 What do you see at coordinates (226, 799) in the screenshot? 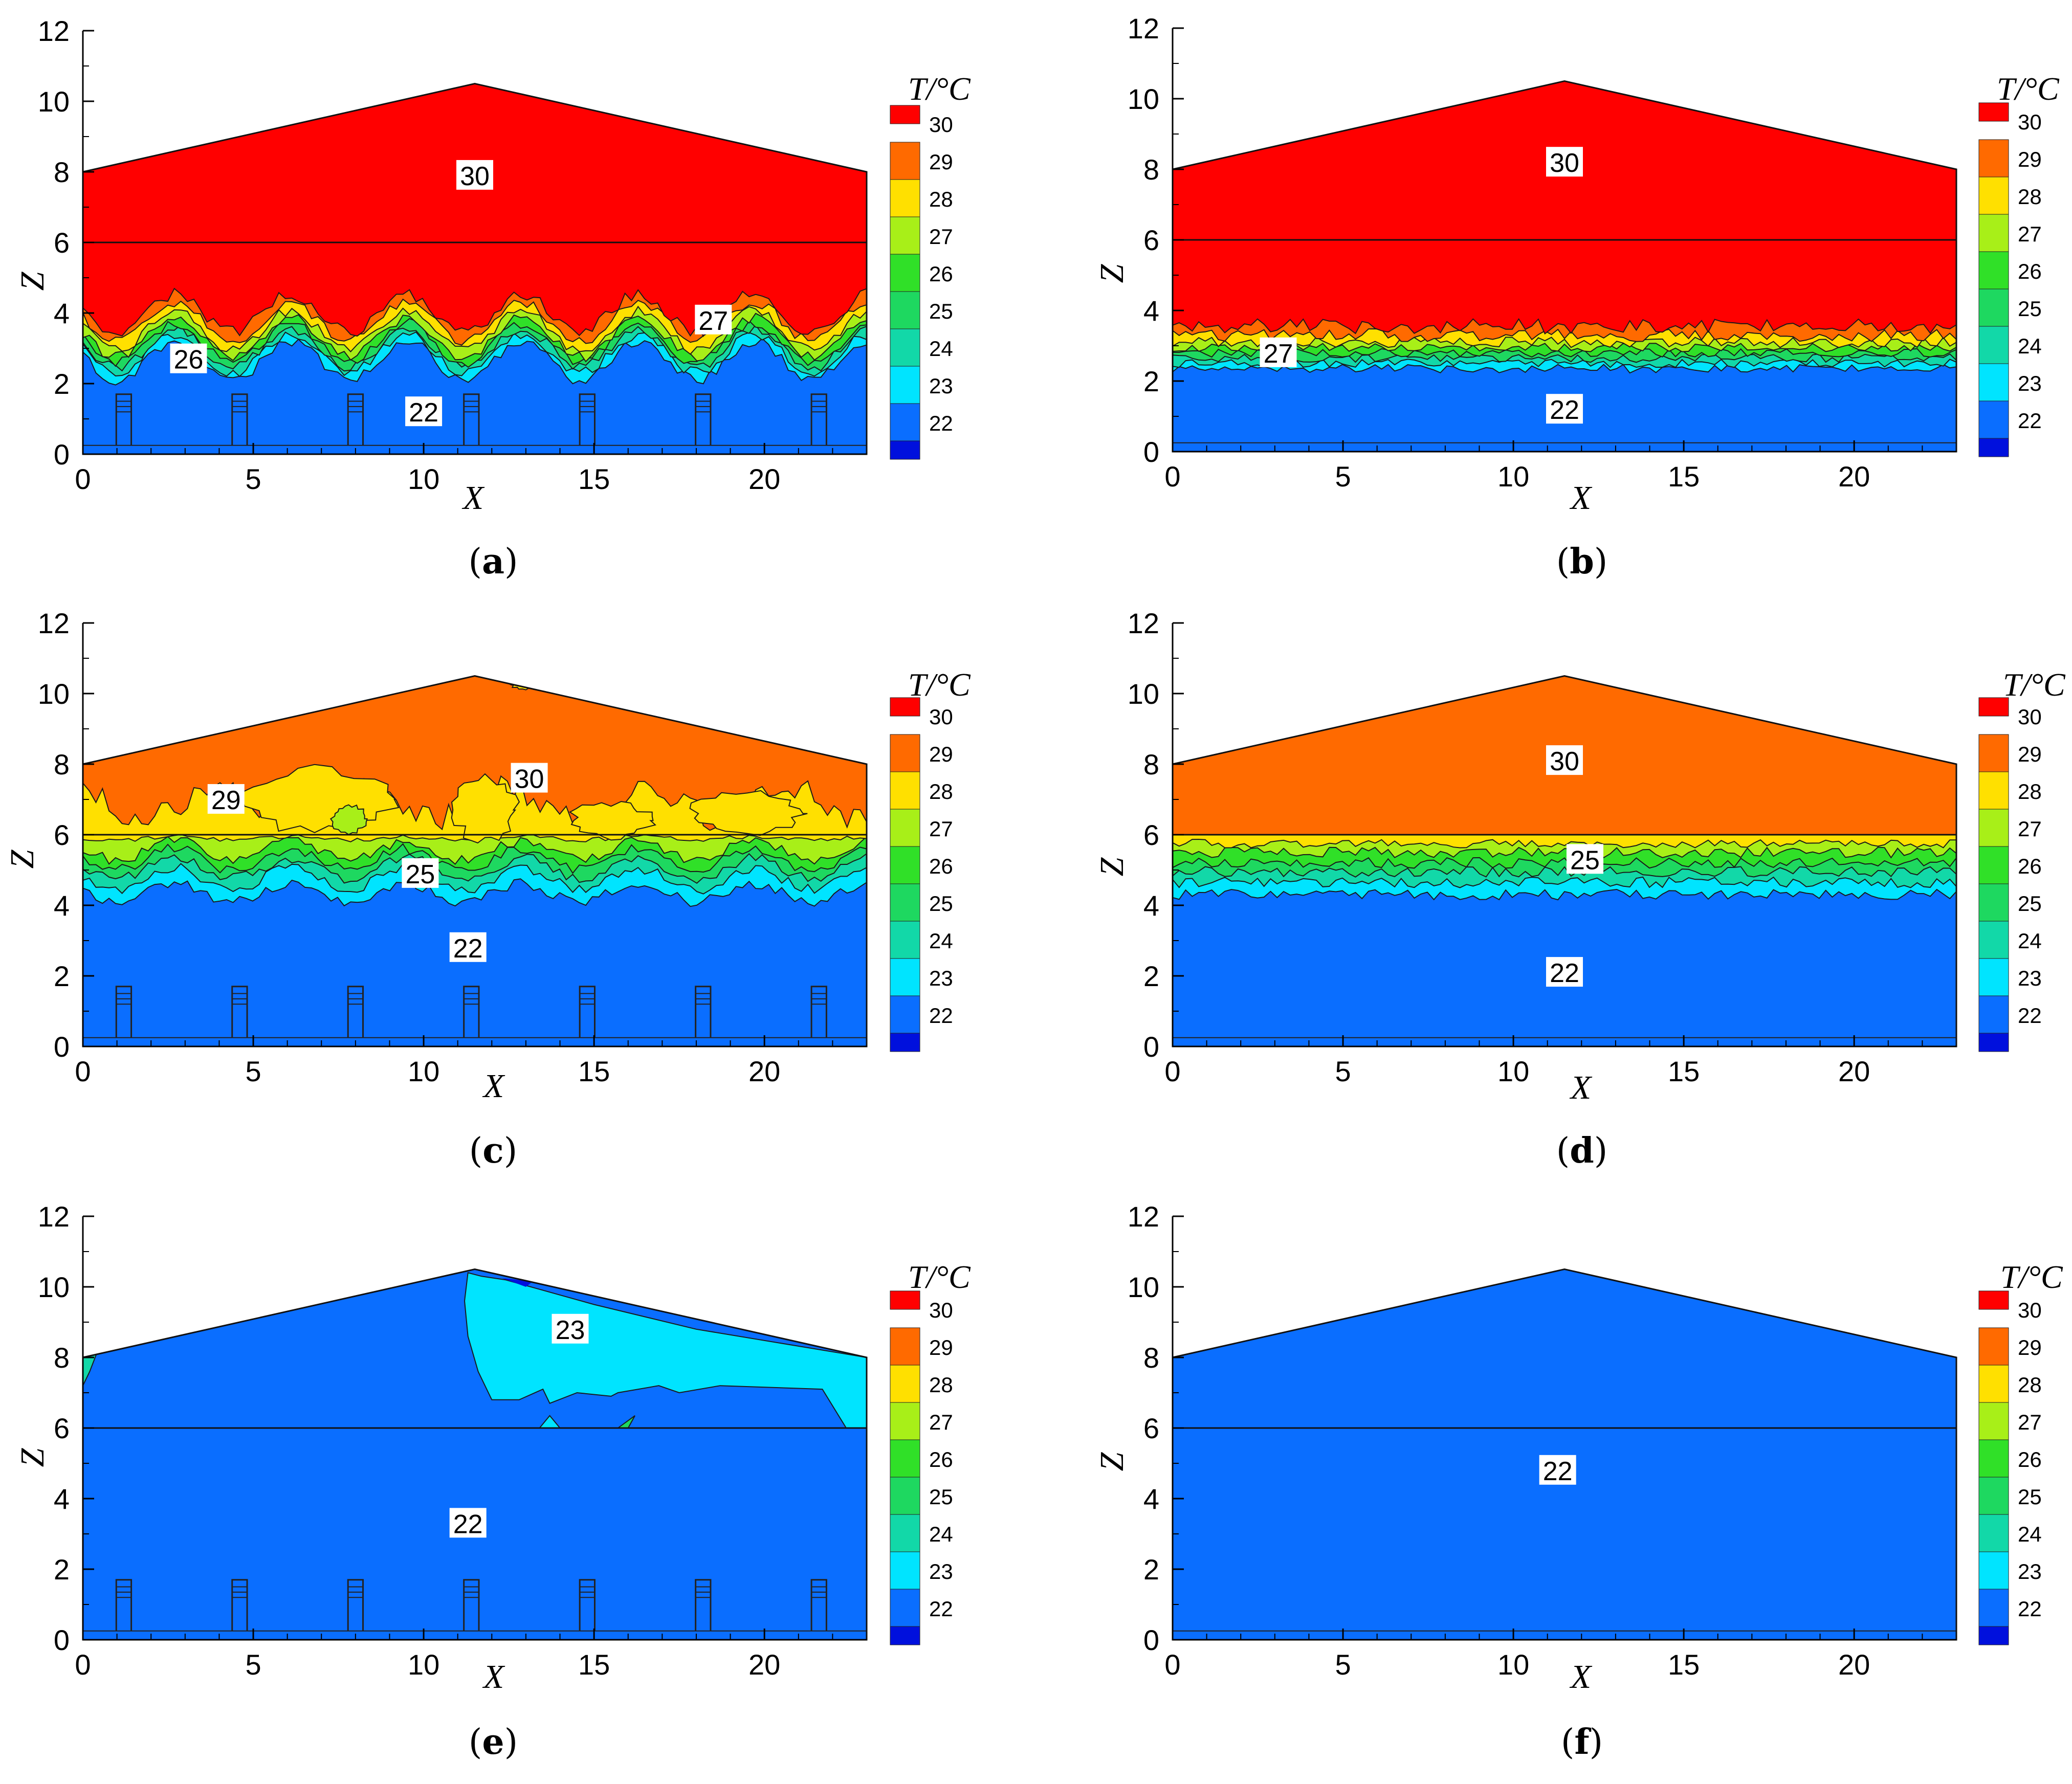
I see `contour-label: 29` at bounding box center [226, 799].